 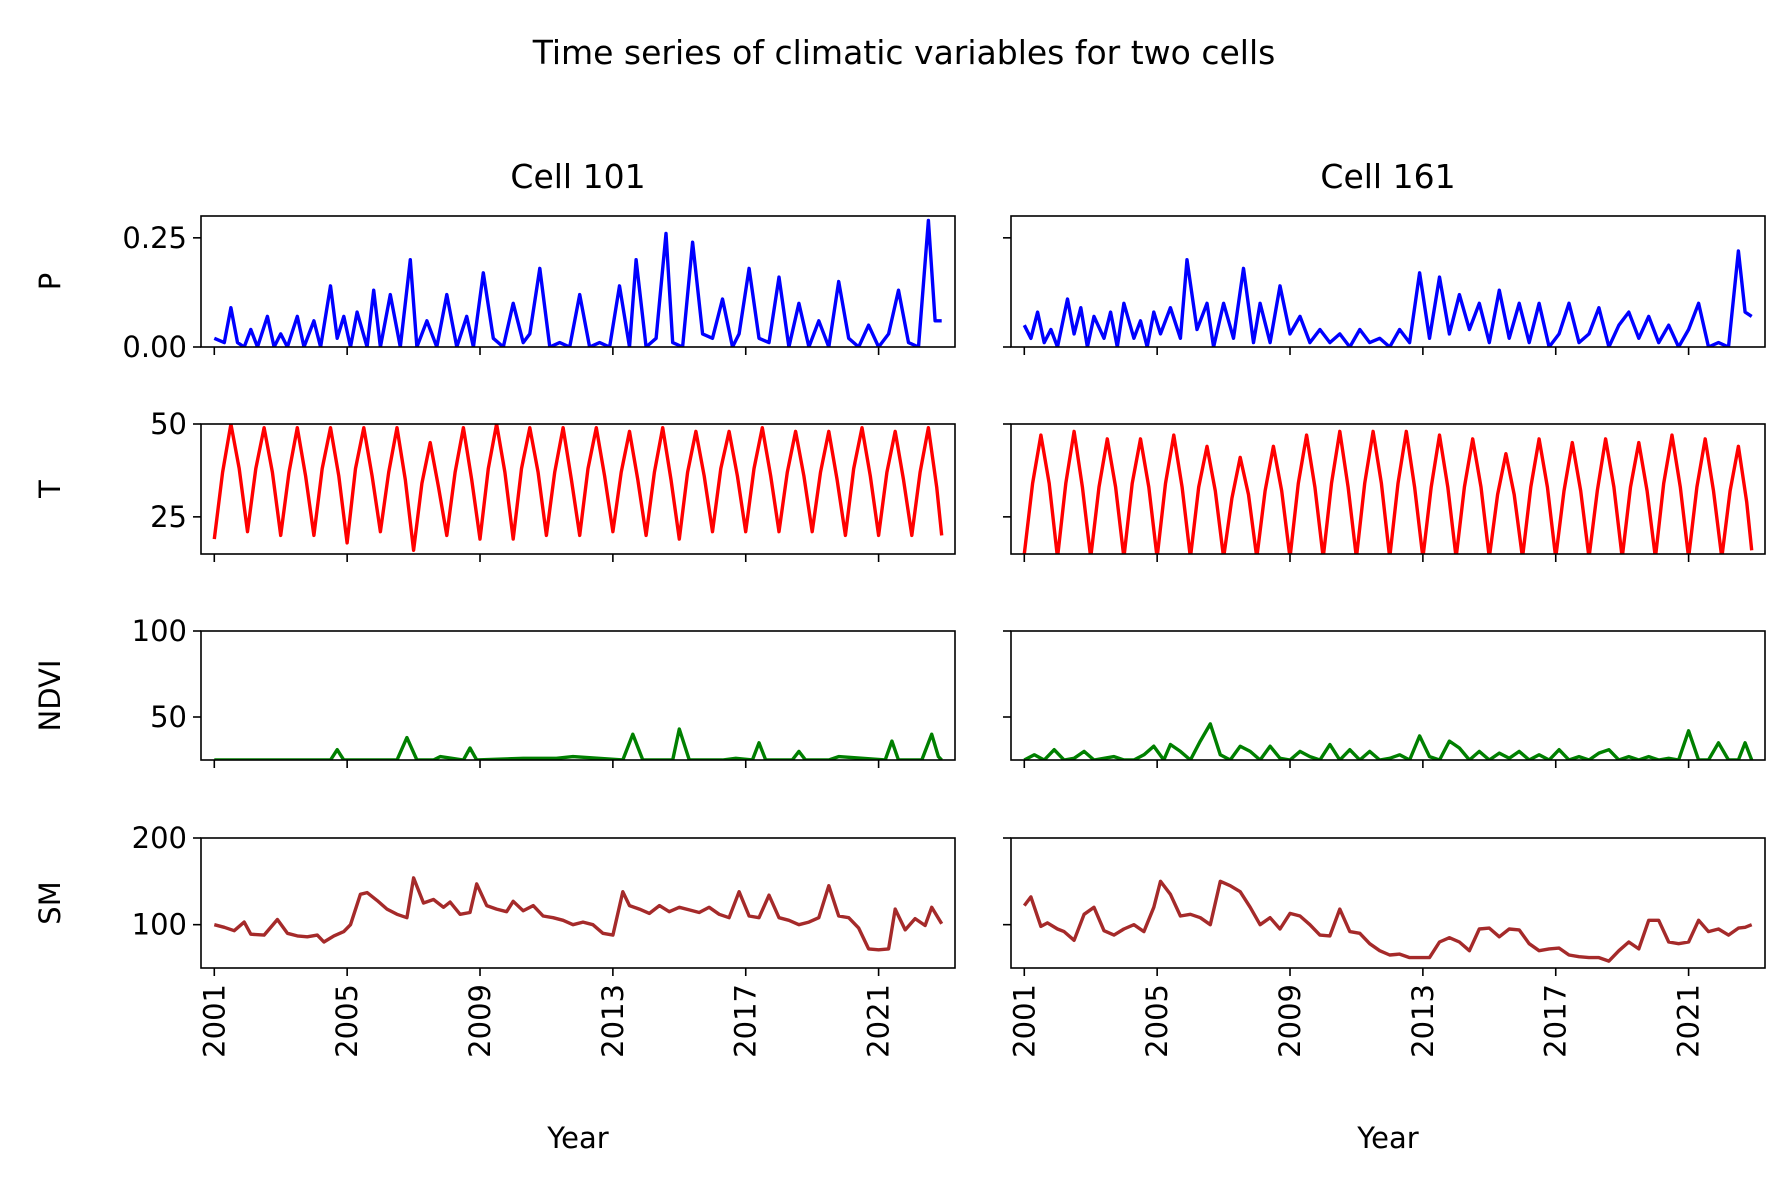 I want to click on cell-101-ndvi-axes: 50 100 NDVI, so click(x=494, y=691).